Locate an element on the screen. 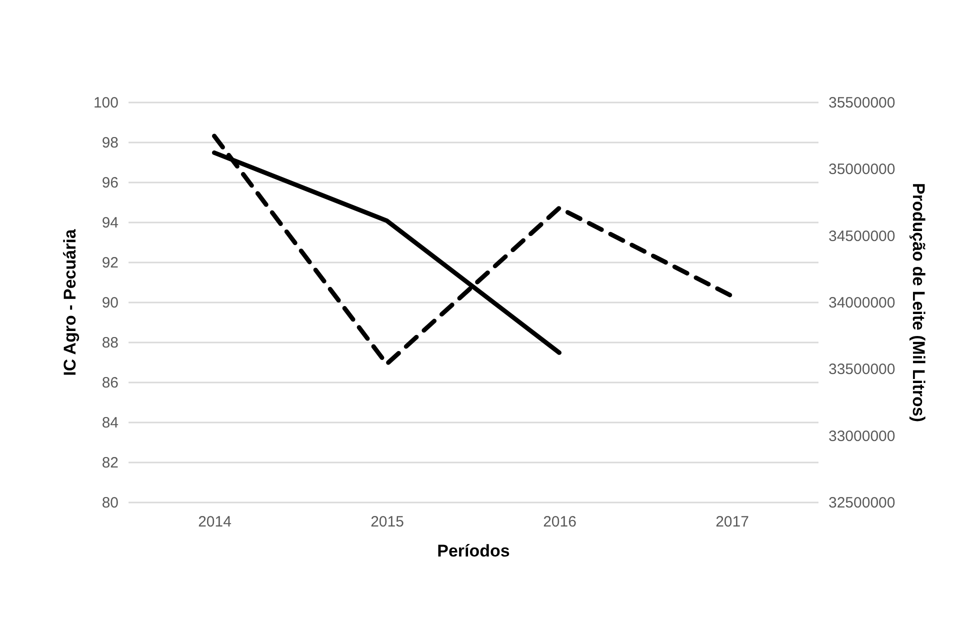 This screenshot has width=957, height=644. y-tick-label: 98 is located at coordinates (110, 143).